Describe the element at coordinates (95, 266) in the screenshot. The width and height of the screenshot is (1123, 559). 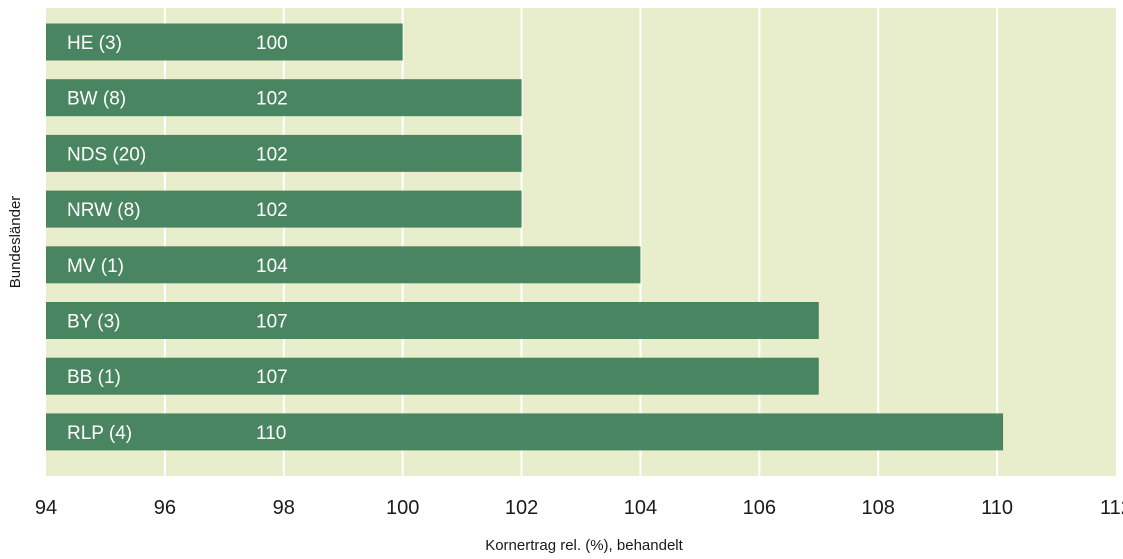
I see `bar-category-label: MV (1)` at that location.